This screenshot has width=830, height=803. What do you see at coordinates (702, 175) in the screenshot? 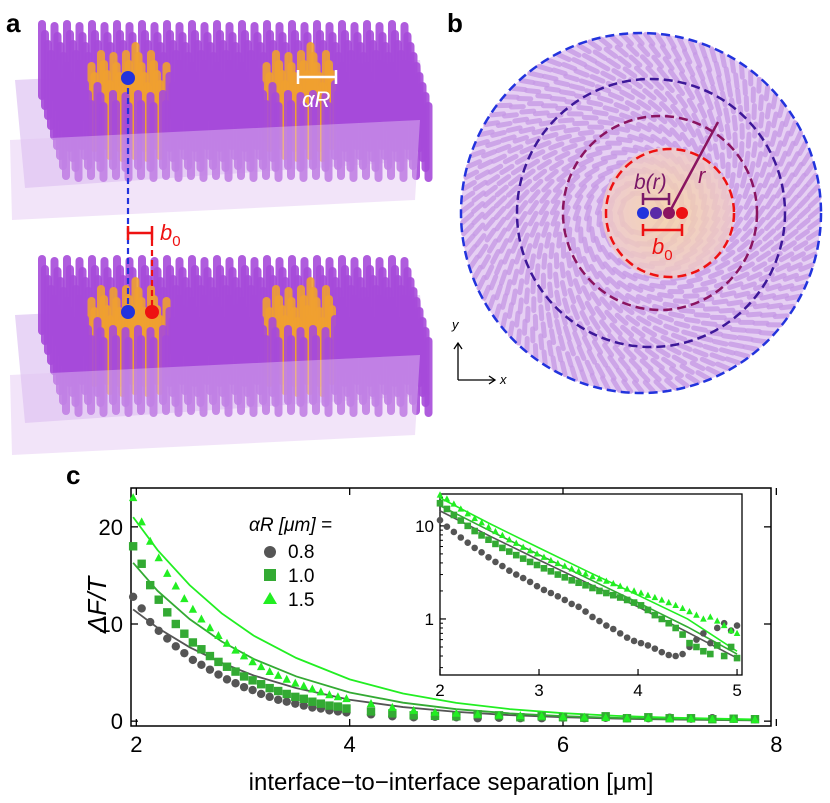
I see `radius-label: r` at bounding box center [702, 175].